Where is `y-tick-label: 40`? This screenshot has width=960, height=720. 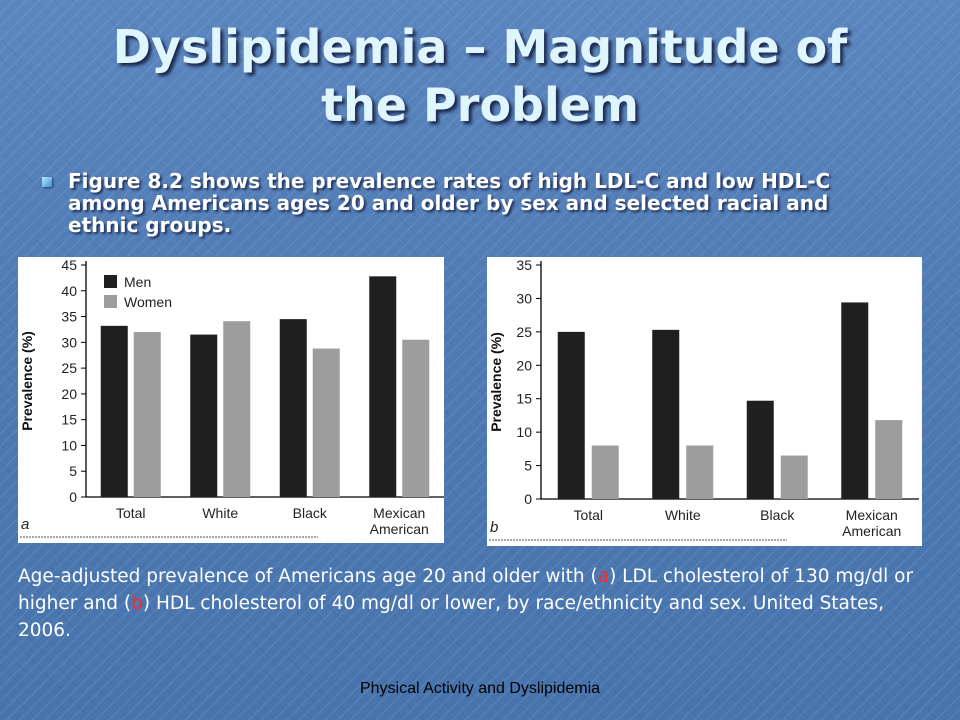
y-tick-label: 40 is located at coordinates (69, 291).